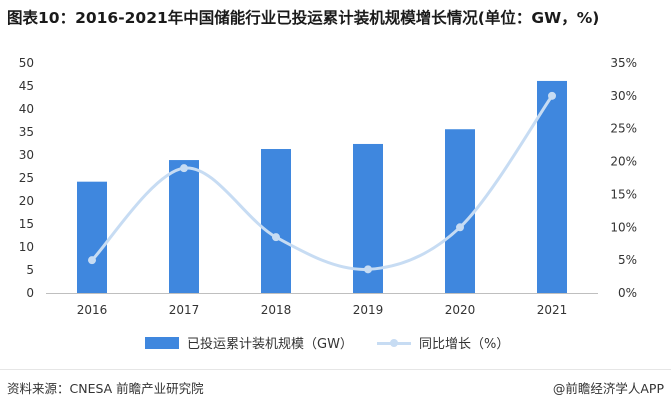 The height and width of the screenshot is (405, 671). Describe the element at coordinates (26, 178) in the screenshot. I see `y-left-tick-label: 25` at that location.